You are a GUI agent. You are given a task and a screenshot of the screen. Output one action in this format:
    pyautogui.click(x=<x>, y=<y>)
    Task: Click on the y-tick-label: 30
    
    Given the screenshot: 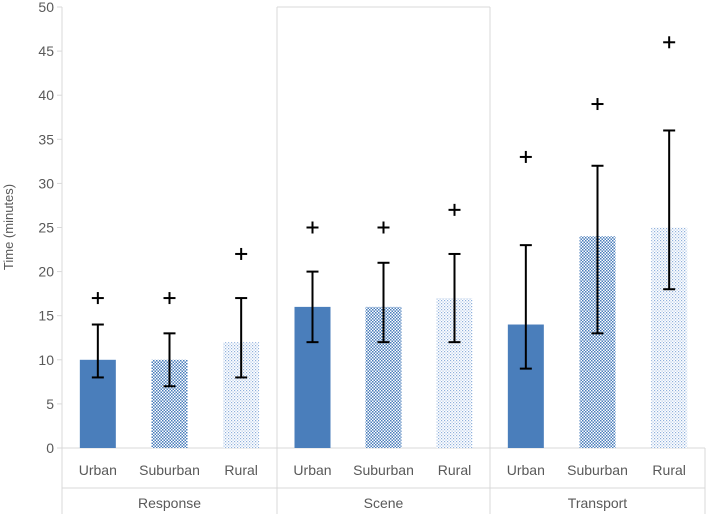 What is the action you would take?
    pyautogui.click(x=46, y=183)
    